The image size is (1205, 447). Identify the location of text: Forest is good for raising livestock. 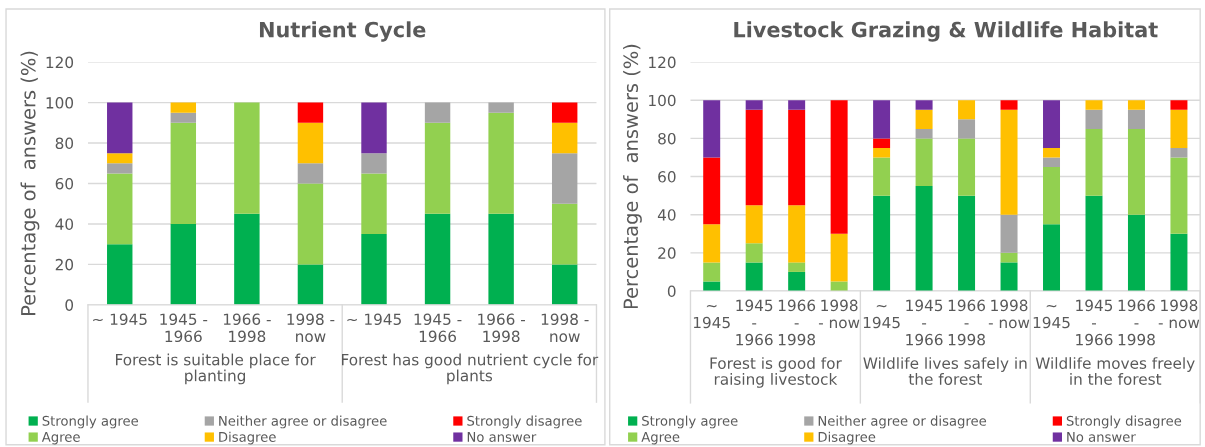
(776, 372).